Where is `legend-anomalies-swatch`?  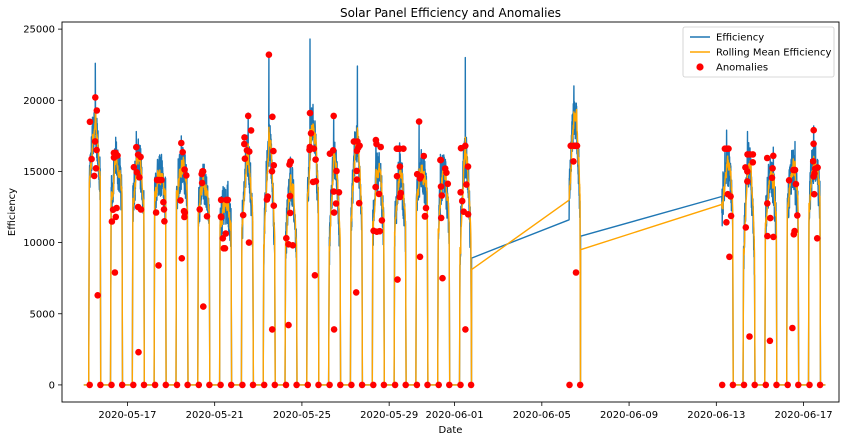 legend-anomalies-swatch is located at coordinates (700, 67).